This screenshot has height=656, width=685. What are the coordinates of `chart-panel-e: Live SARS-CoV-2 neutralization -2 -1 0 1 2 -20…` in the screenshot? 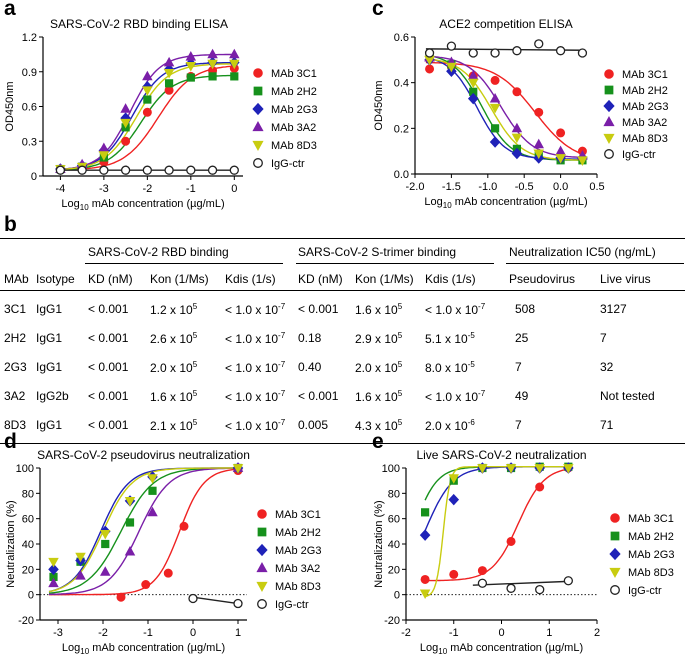 It's located at (523, 552).